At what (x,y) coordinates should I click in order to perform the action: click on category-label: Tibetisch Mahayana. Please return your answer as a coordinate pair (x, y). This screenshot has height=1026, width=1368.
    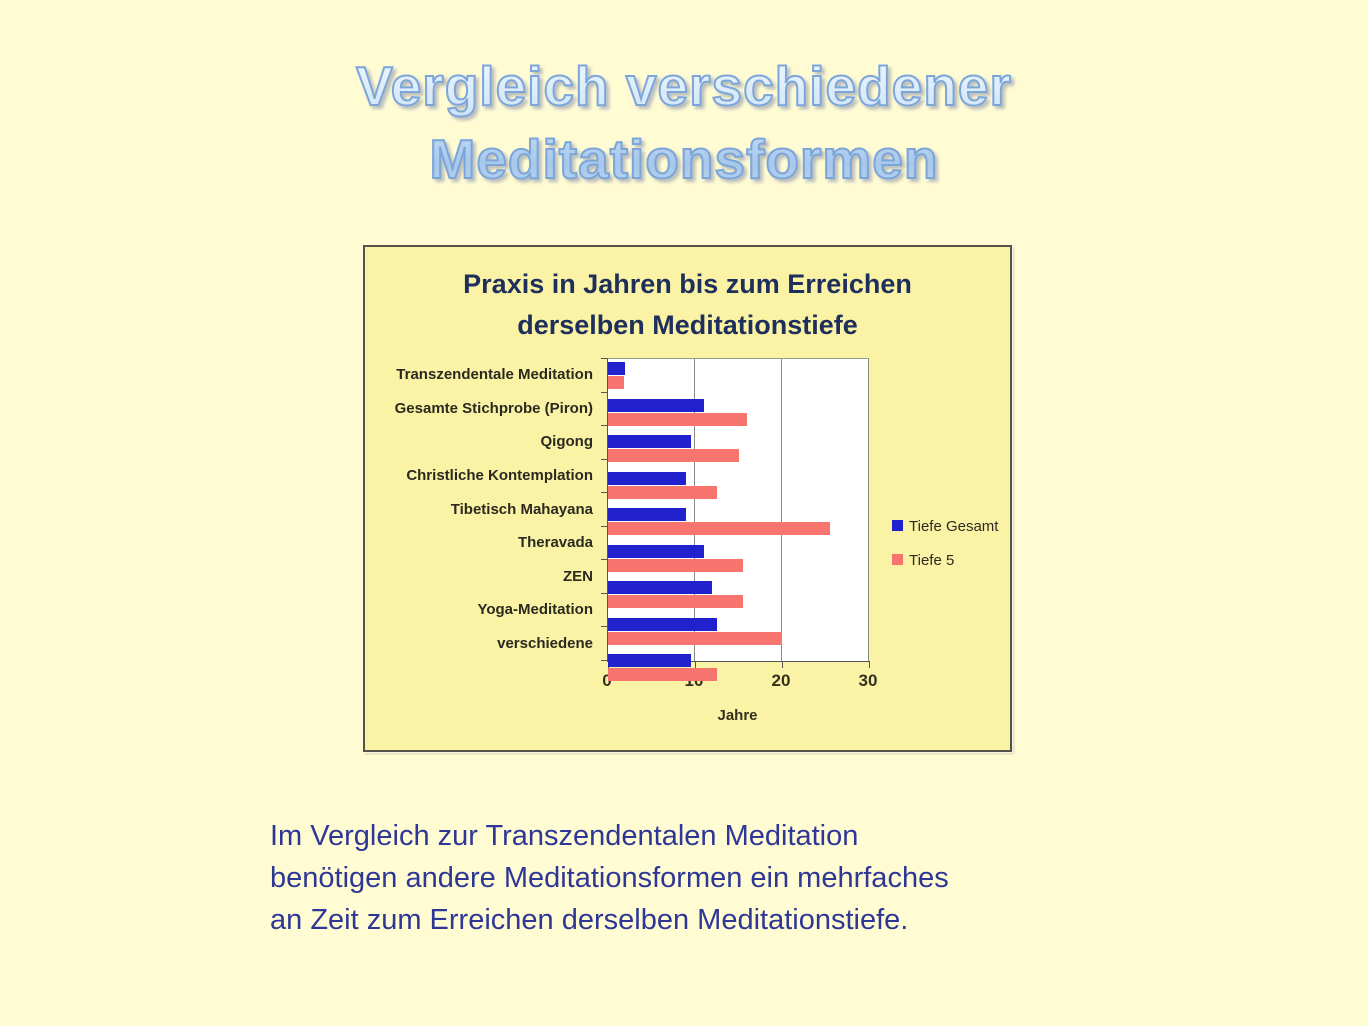
    Looking at the image, I should click on (521, 509).